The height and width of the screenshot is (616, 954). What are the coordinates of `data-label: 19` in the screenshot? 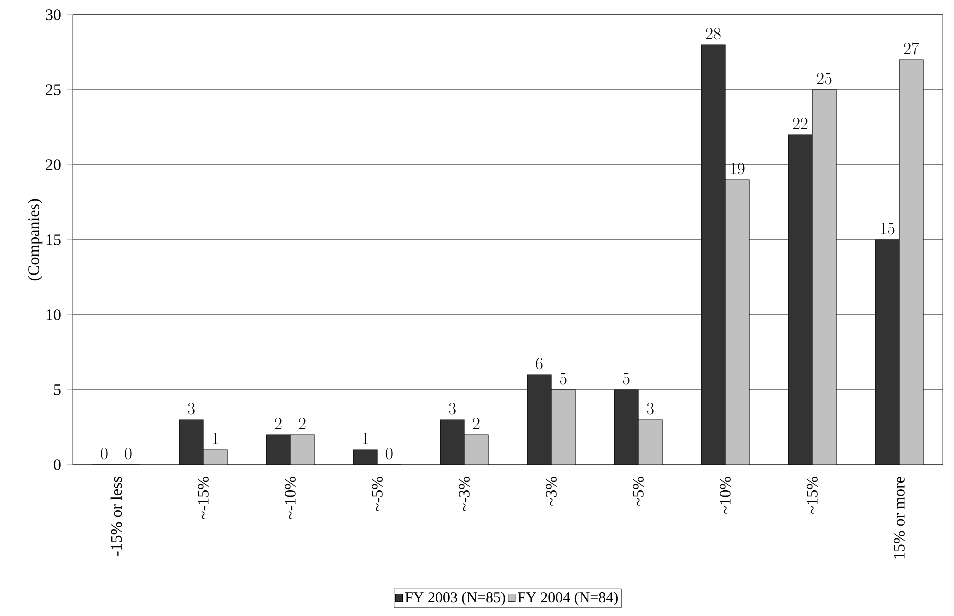 It's located at (738, 168).